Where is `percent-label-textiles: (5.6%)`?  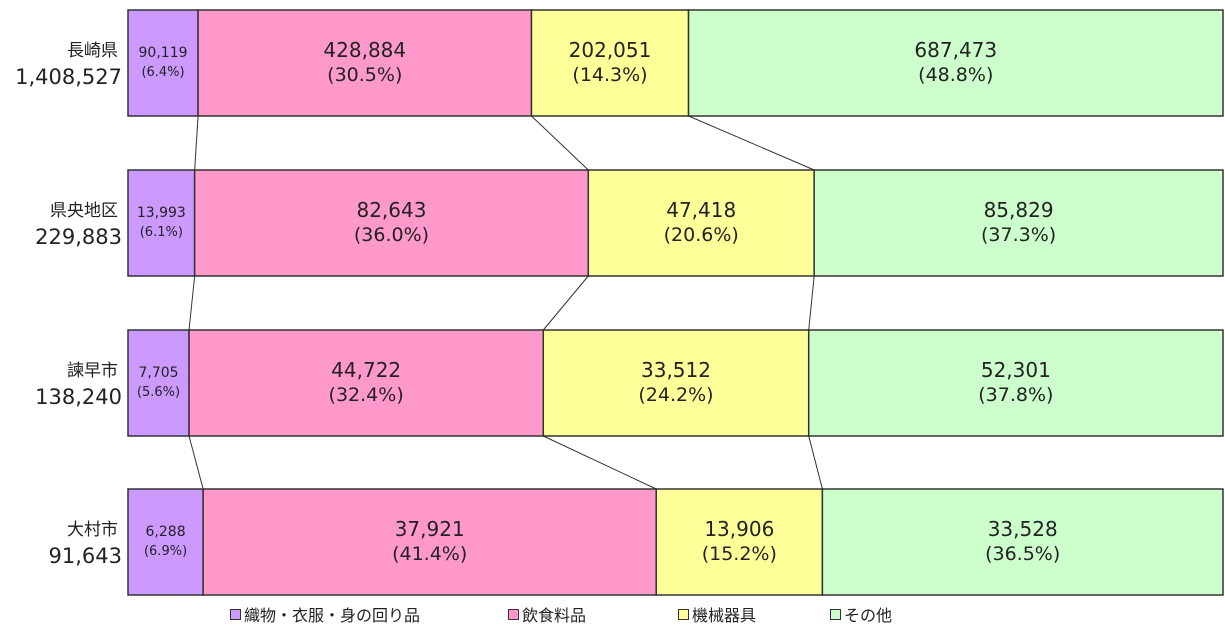 percent-label-textiles: (5.6%) is located at coordinates (158, 392).